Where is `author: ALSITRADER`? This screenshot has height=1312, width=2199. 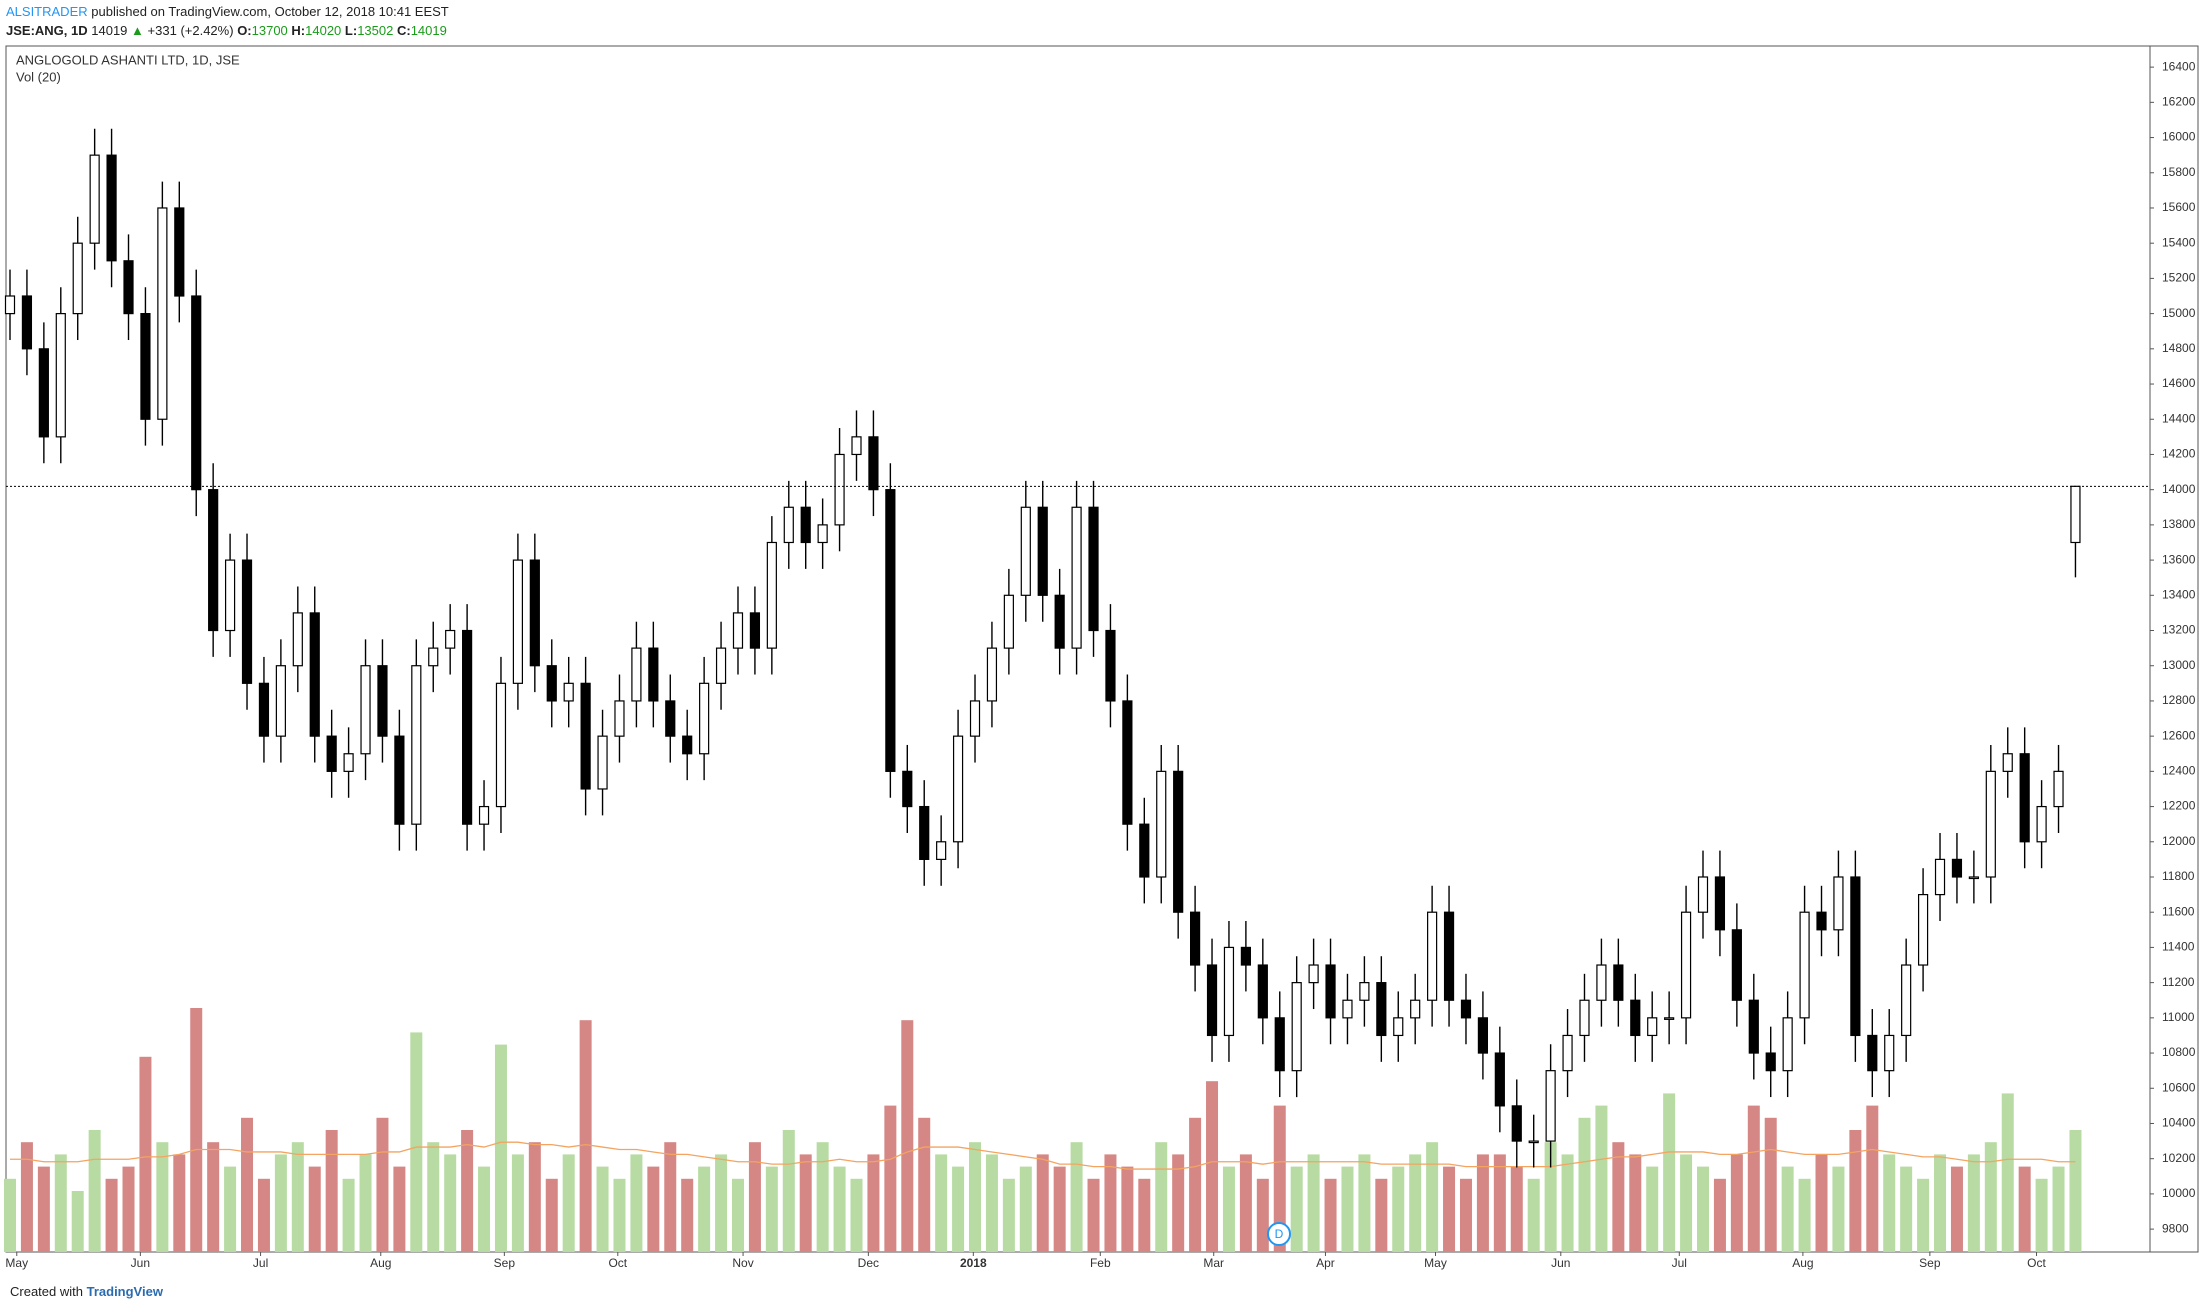
author: ALSITRADER is located at coordinates (47, 11).